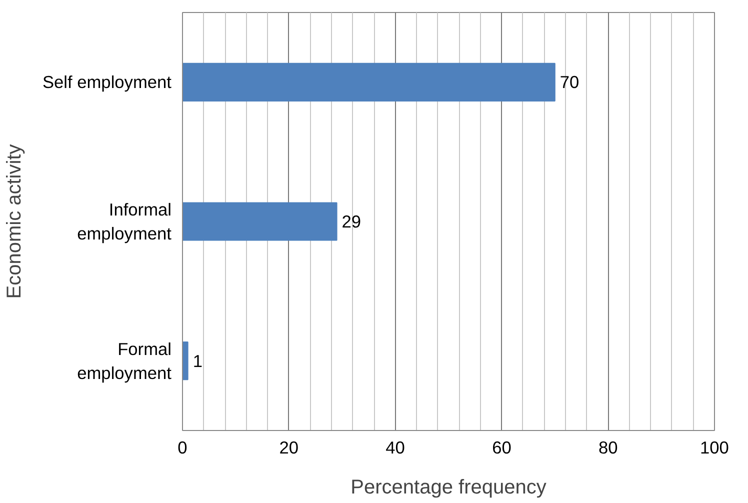 The width and height of the screenshot is (748, 503). Describe the element at coordinates (107, 82) in the screenshot. I see `y-tick-label: Self employment` at that location.